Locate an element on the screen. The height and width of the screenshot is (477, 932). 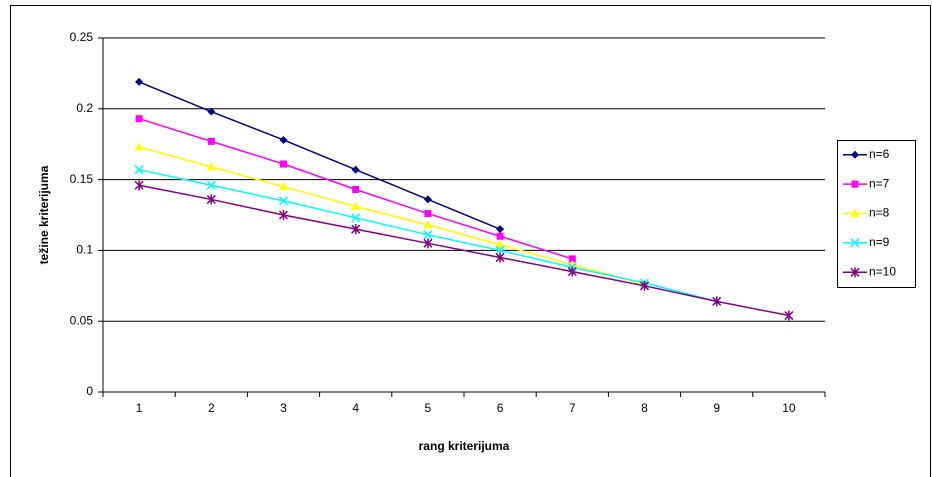
x-tick-label: 7 is located at coordinates (572, 408).